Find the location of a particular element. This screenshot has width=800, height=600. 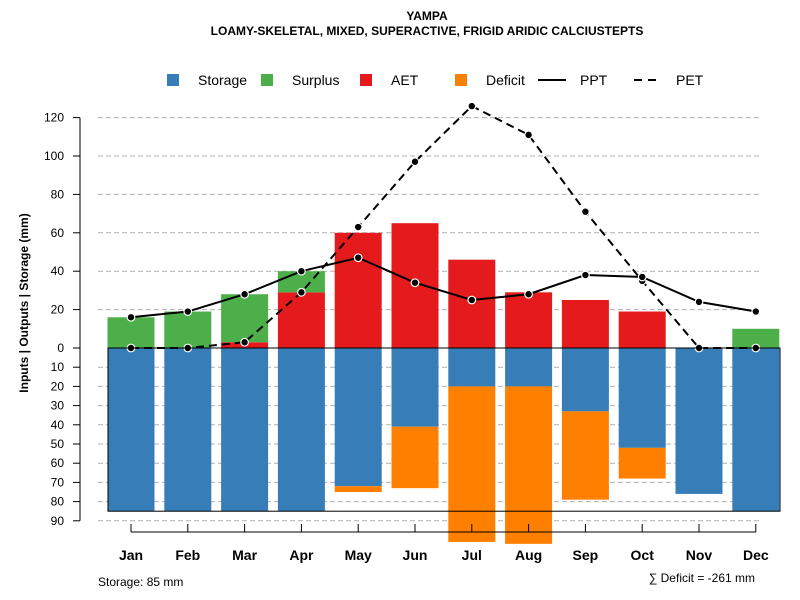

y-tick-label: 120 is located at coordinates (54, 118).